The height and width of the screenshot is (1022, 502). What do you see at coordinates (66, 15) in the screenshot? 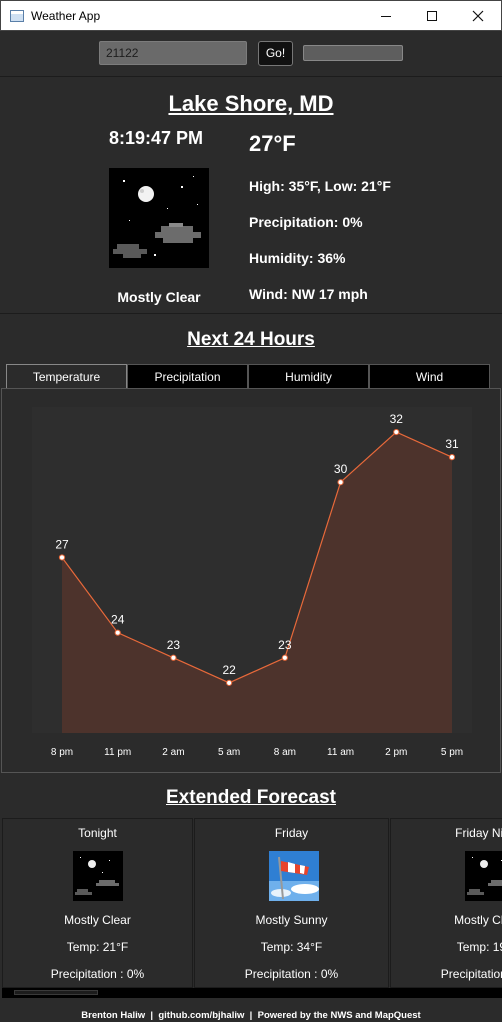
I see `window-title: Weather App` at bounding box center [66, 15].